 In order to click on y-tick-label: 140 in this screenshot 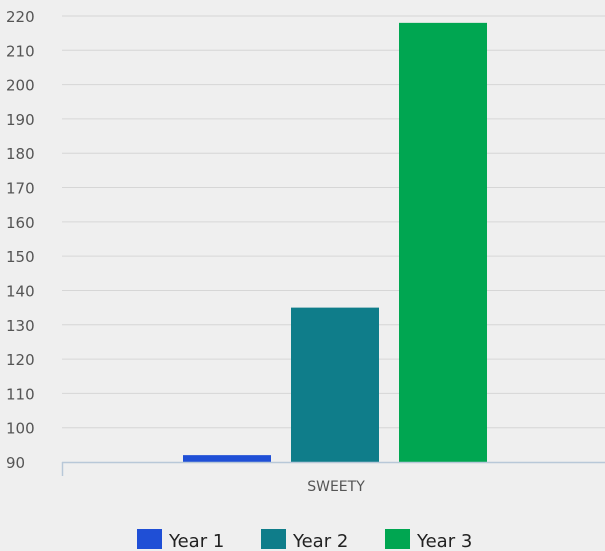, I will do `click(20, 291)`.